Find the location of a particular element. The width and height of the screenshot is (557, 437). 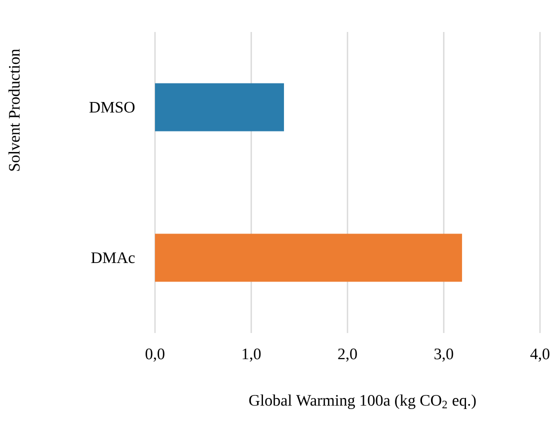

y-tick-label: DMSO is located at coordinates (112, 107).